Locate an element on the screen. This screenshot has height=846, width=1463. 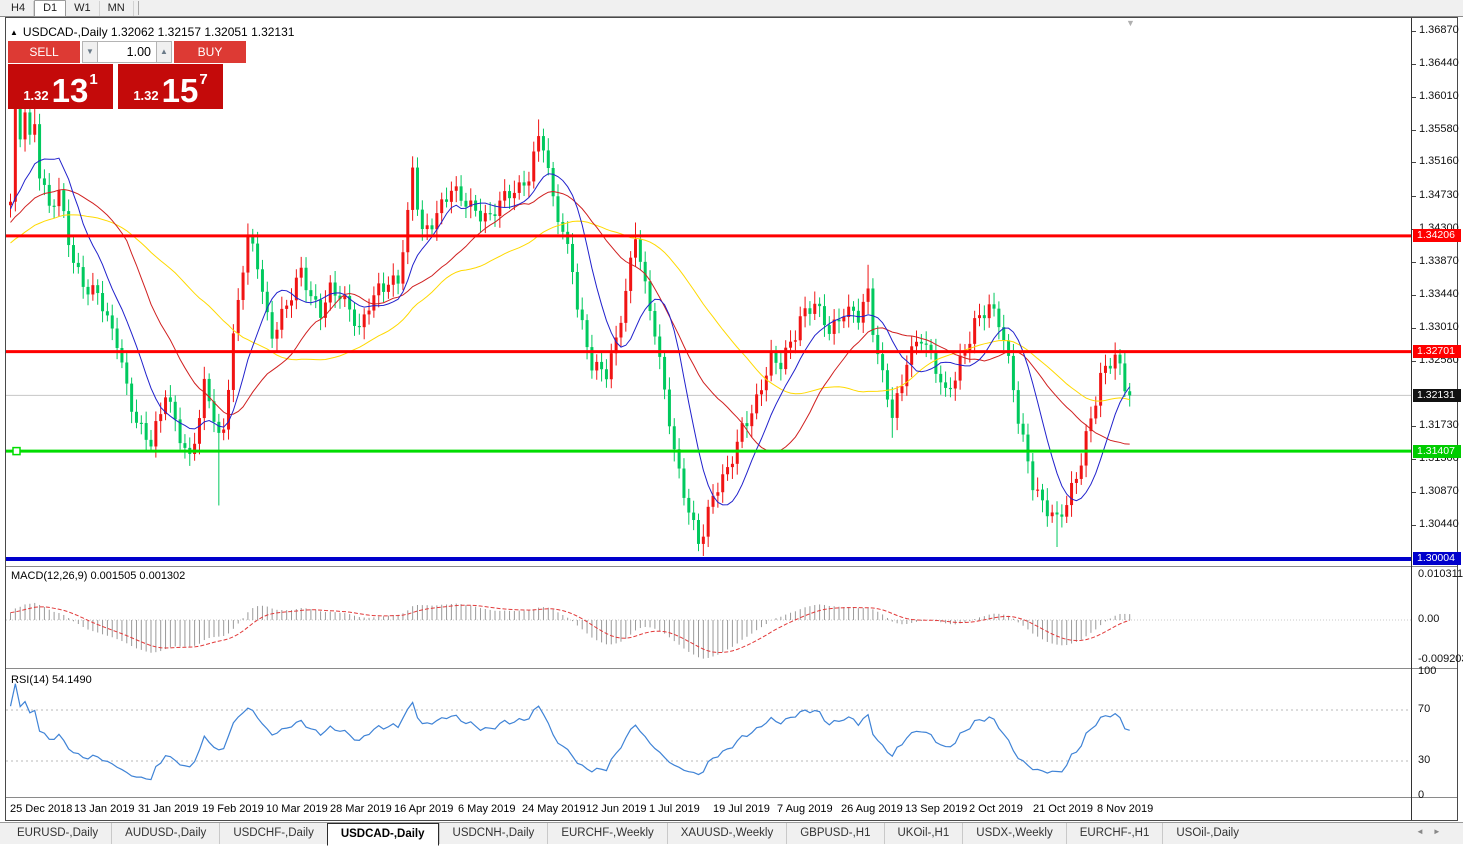
price-tick-label: 1.35580 is located at coordinates (1439, 129).